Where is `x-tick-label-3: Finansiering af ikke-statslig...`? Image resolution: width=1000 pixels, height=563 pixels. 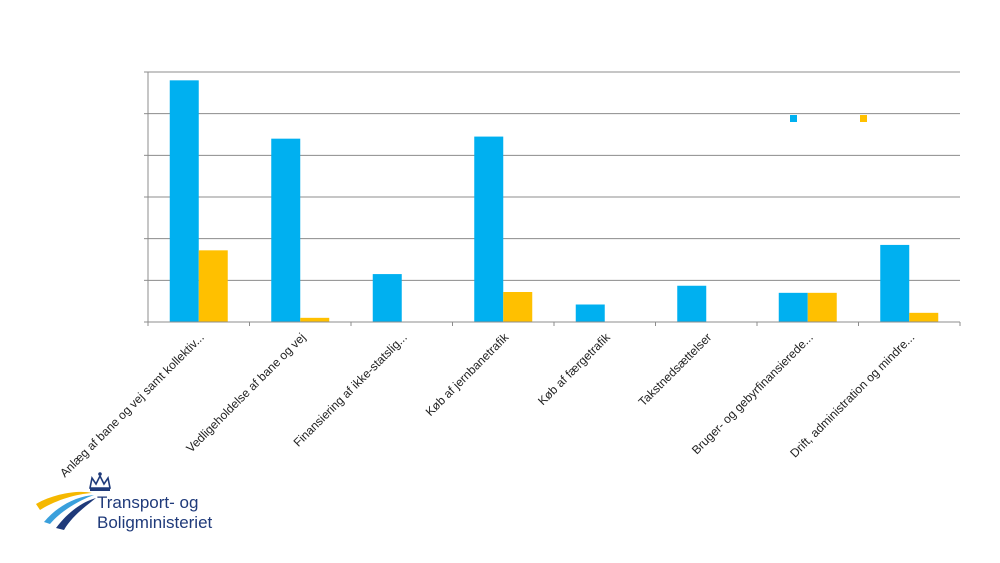
x-tick-label-3: Finansiering af ikke-statslig... is located at coordinates (350, 389).